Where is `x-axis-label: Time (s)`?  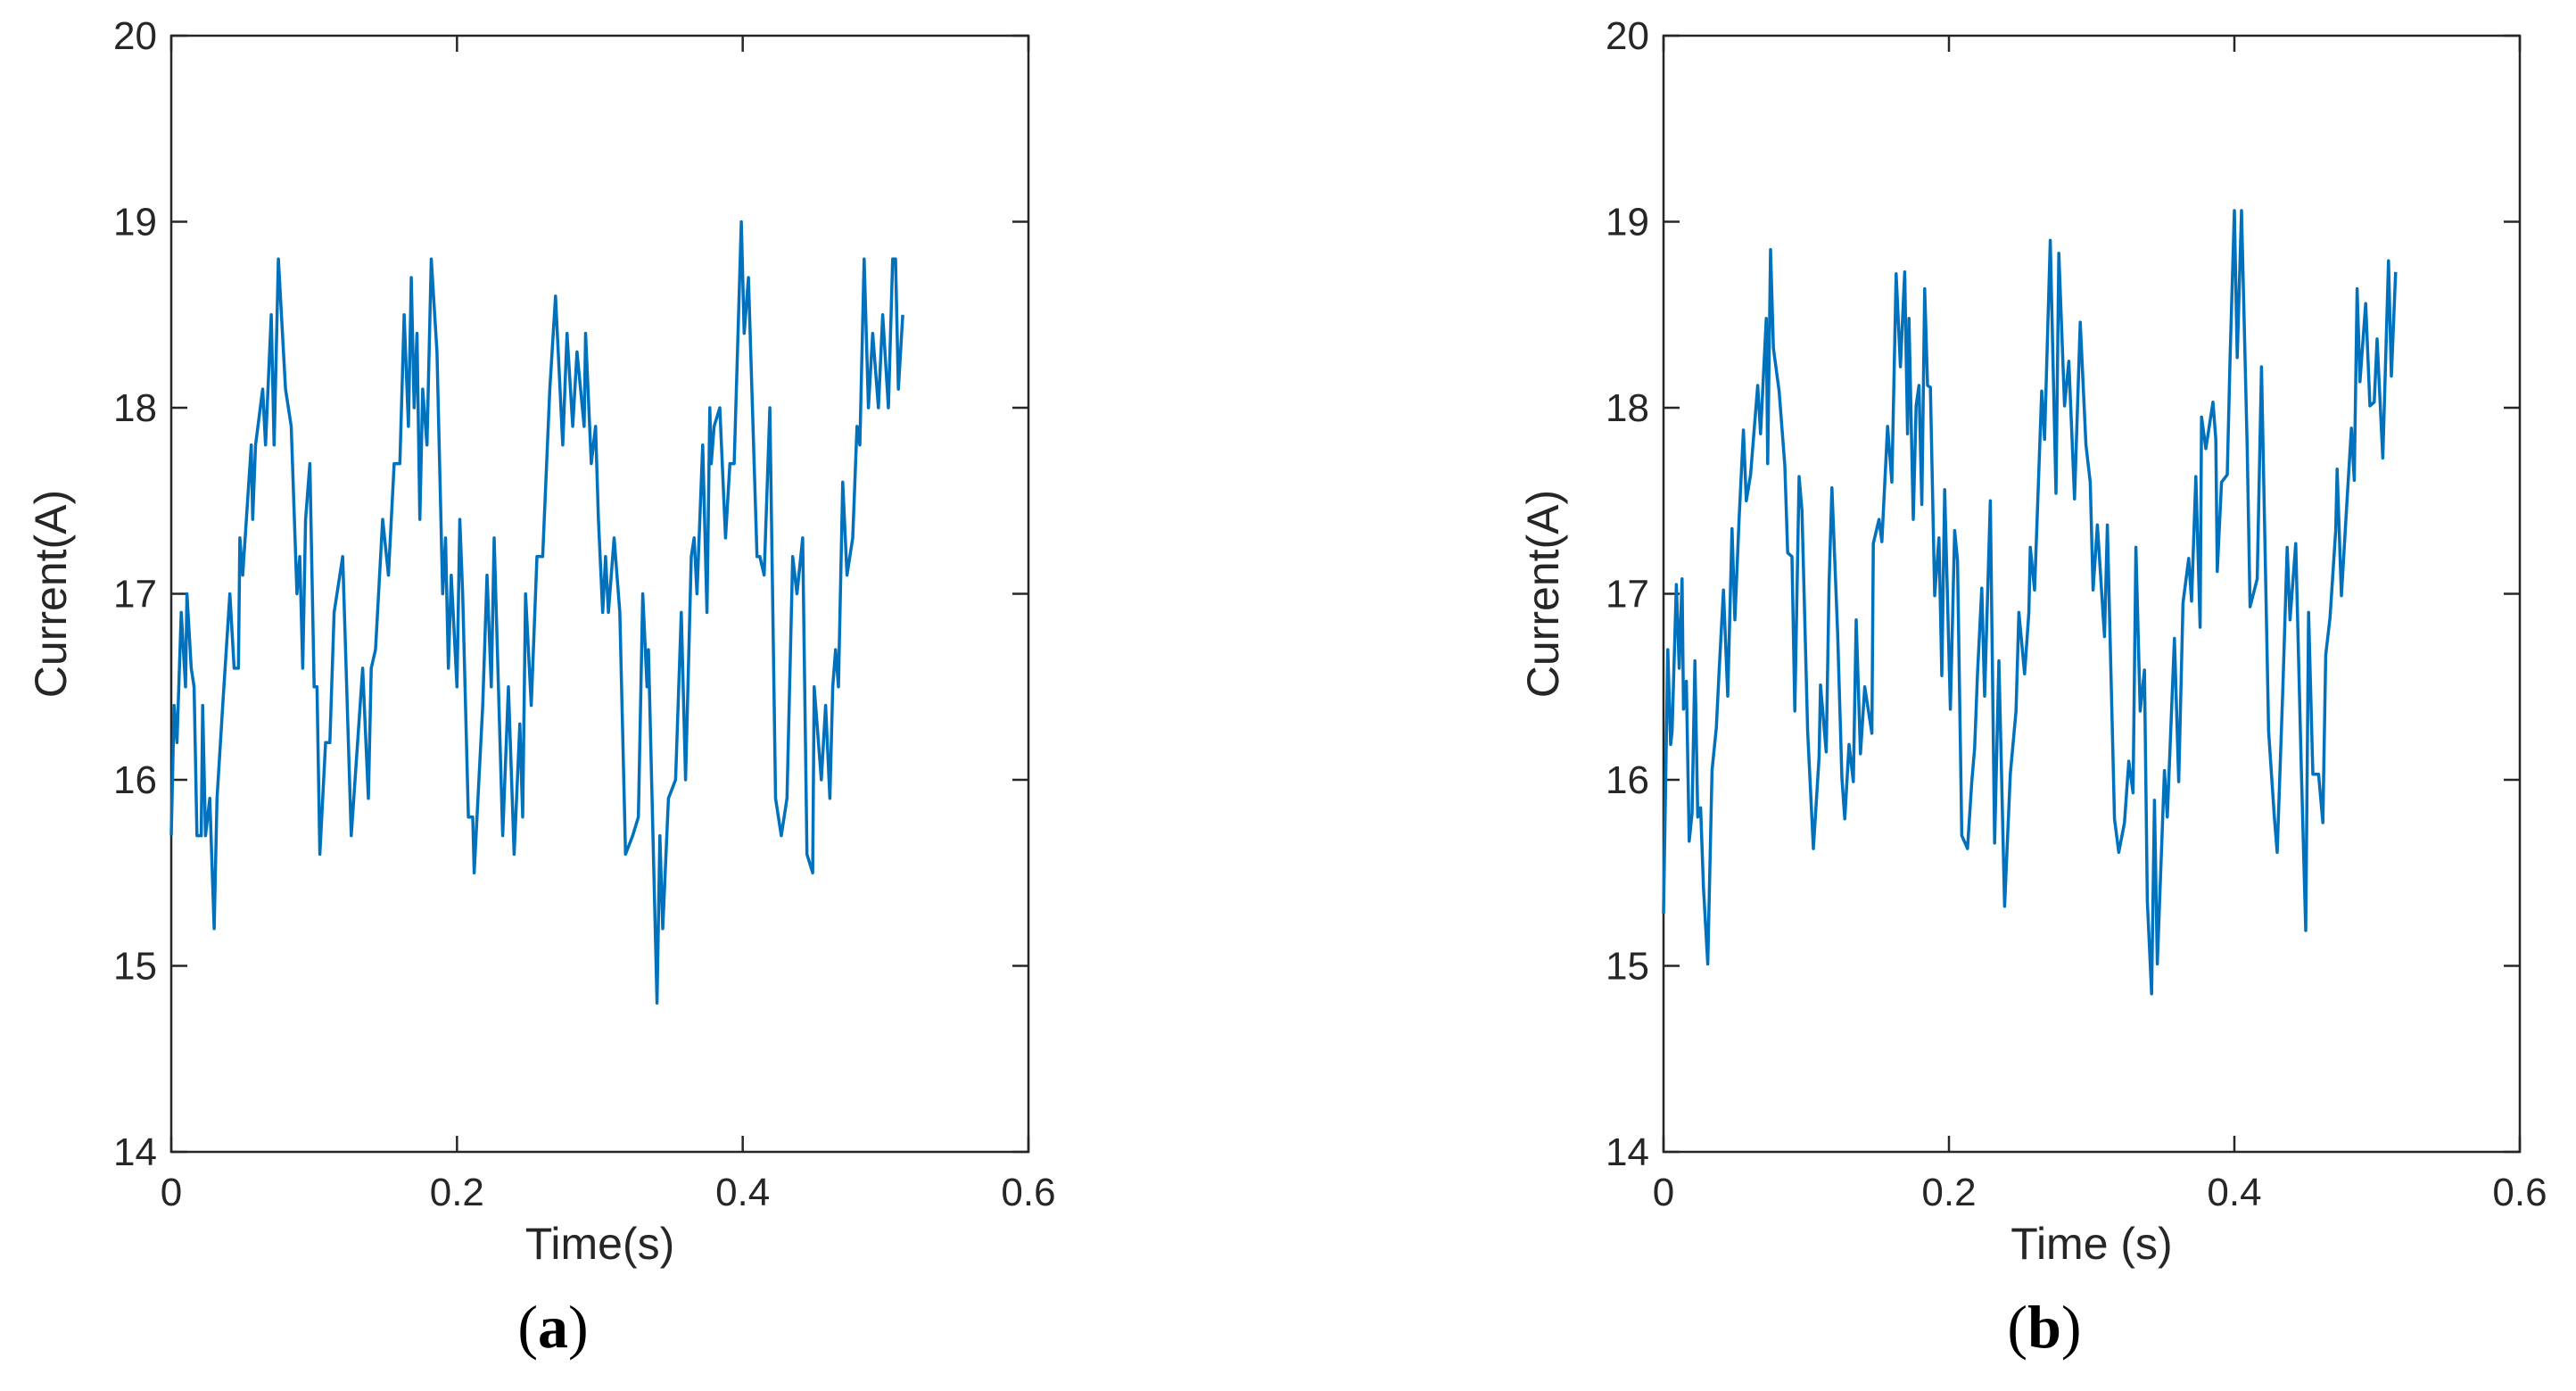 x-axis-label: Time (s) is located at coordinates (2091, 1244).